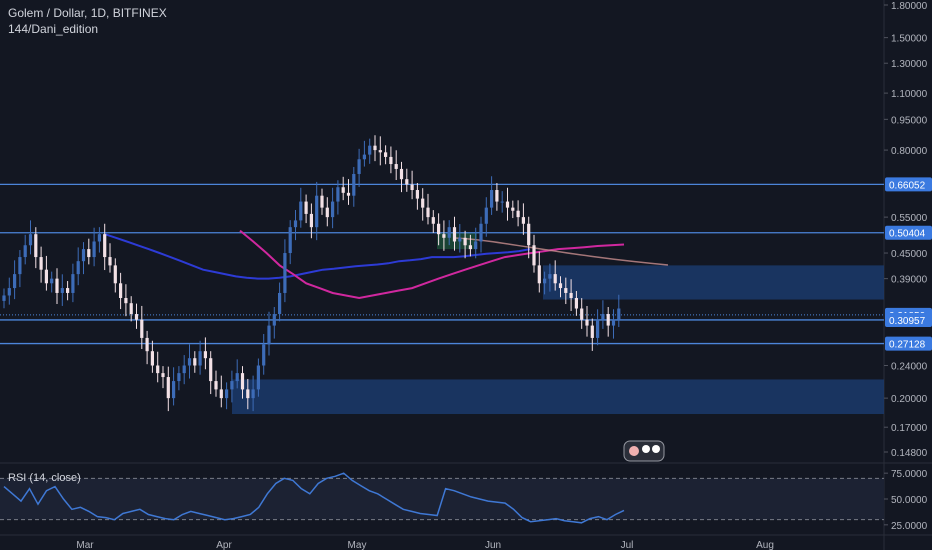  I want to click on chart-title: Golem / Dollar, 1D, BITFINEX, so click(87, 13).